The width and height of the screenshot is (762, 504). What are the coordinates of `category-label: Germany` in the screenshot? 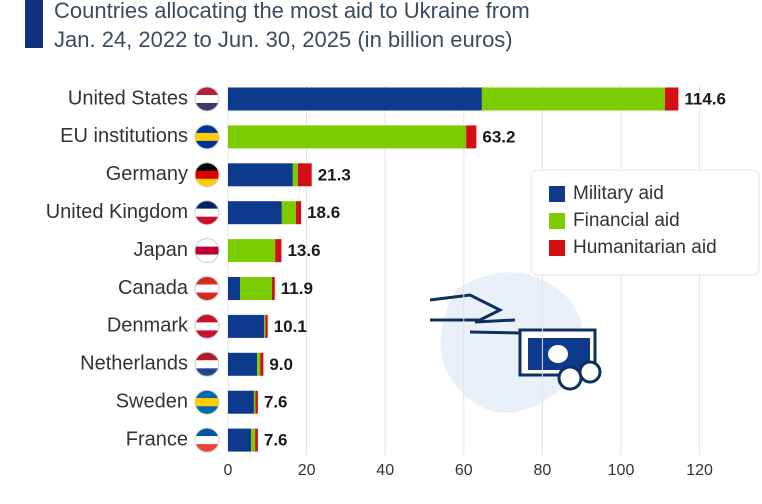 It's located at (147, 174).